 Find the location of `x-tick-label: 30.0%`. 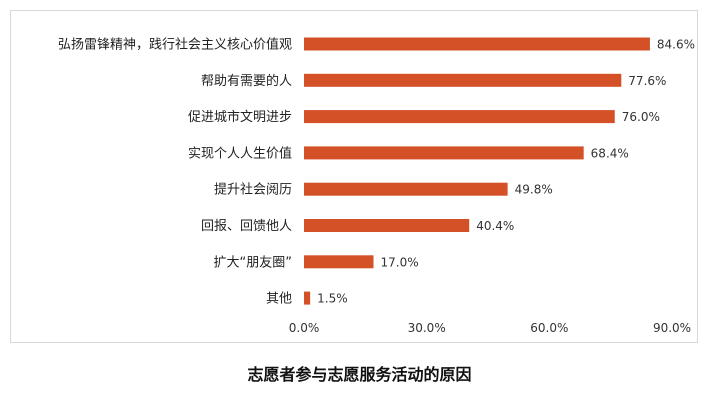

x-tick-label: 30.0% is located at coordinates (427, 328).